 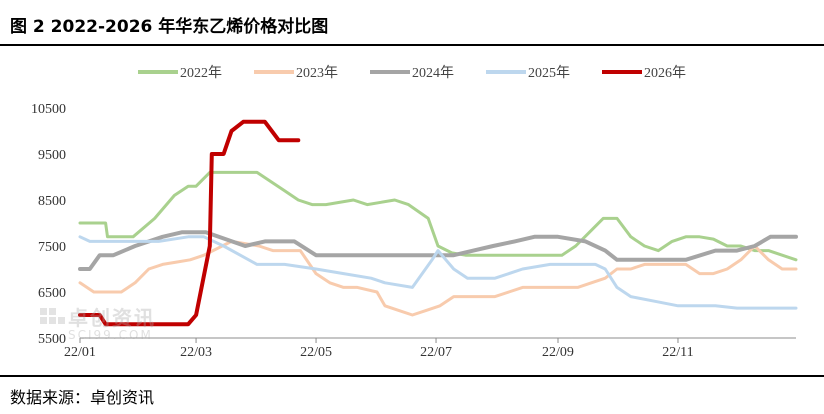 I want to click on legend-label: 2022年, so click(x=201, y=73).